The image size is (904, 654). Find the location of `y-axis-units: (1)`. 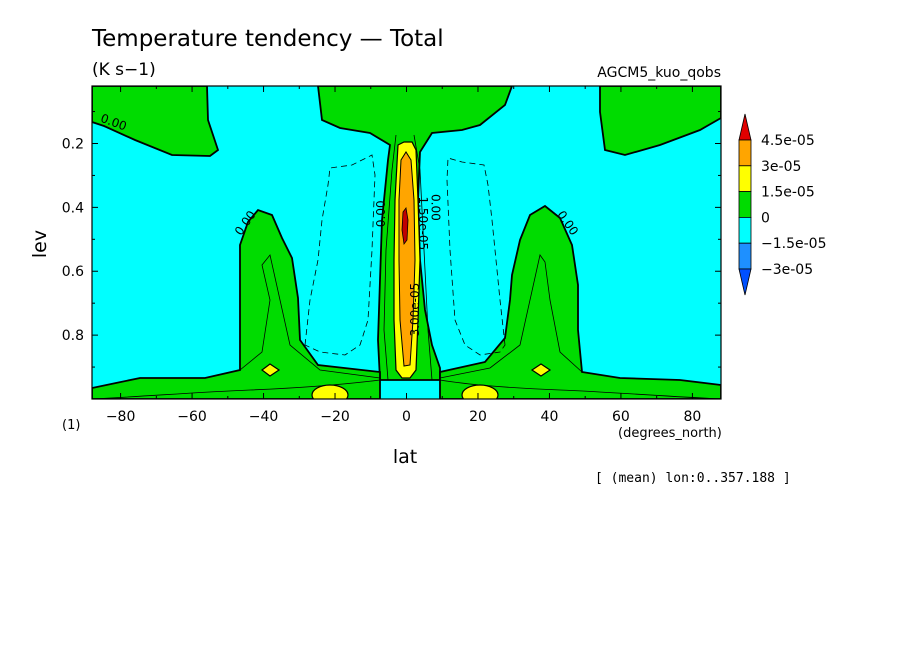

y-axis-units: (1) is located at coordinates (71, 425).